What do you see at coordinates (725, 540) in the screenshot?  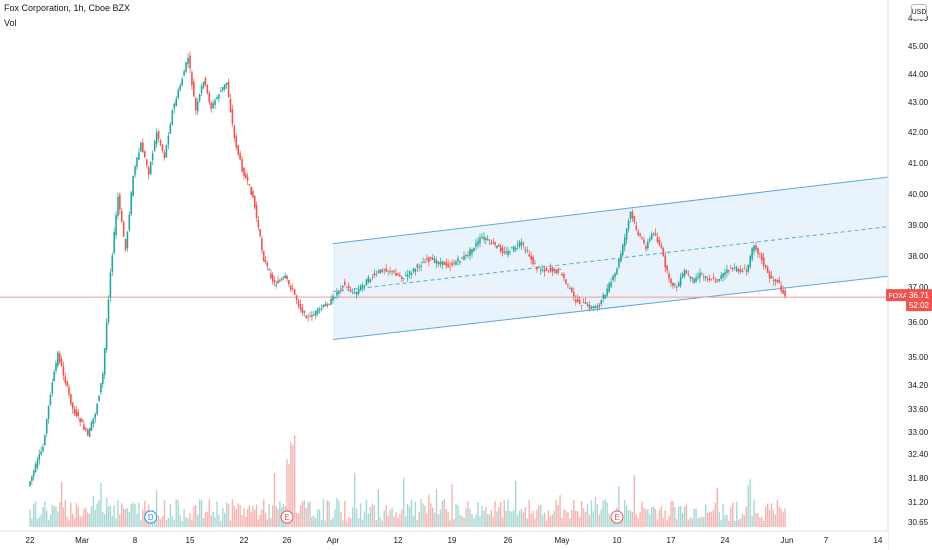 I see `x-tick-label: 24` at bounding box center [725, 540].